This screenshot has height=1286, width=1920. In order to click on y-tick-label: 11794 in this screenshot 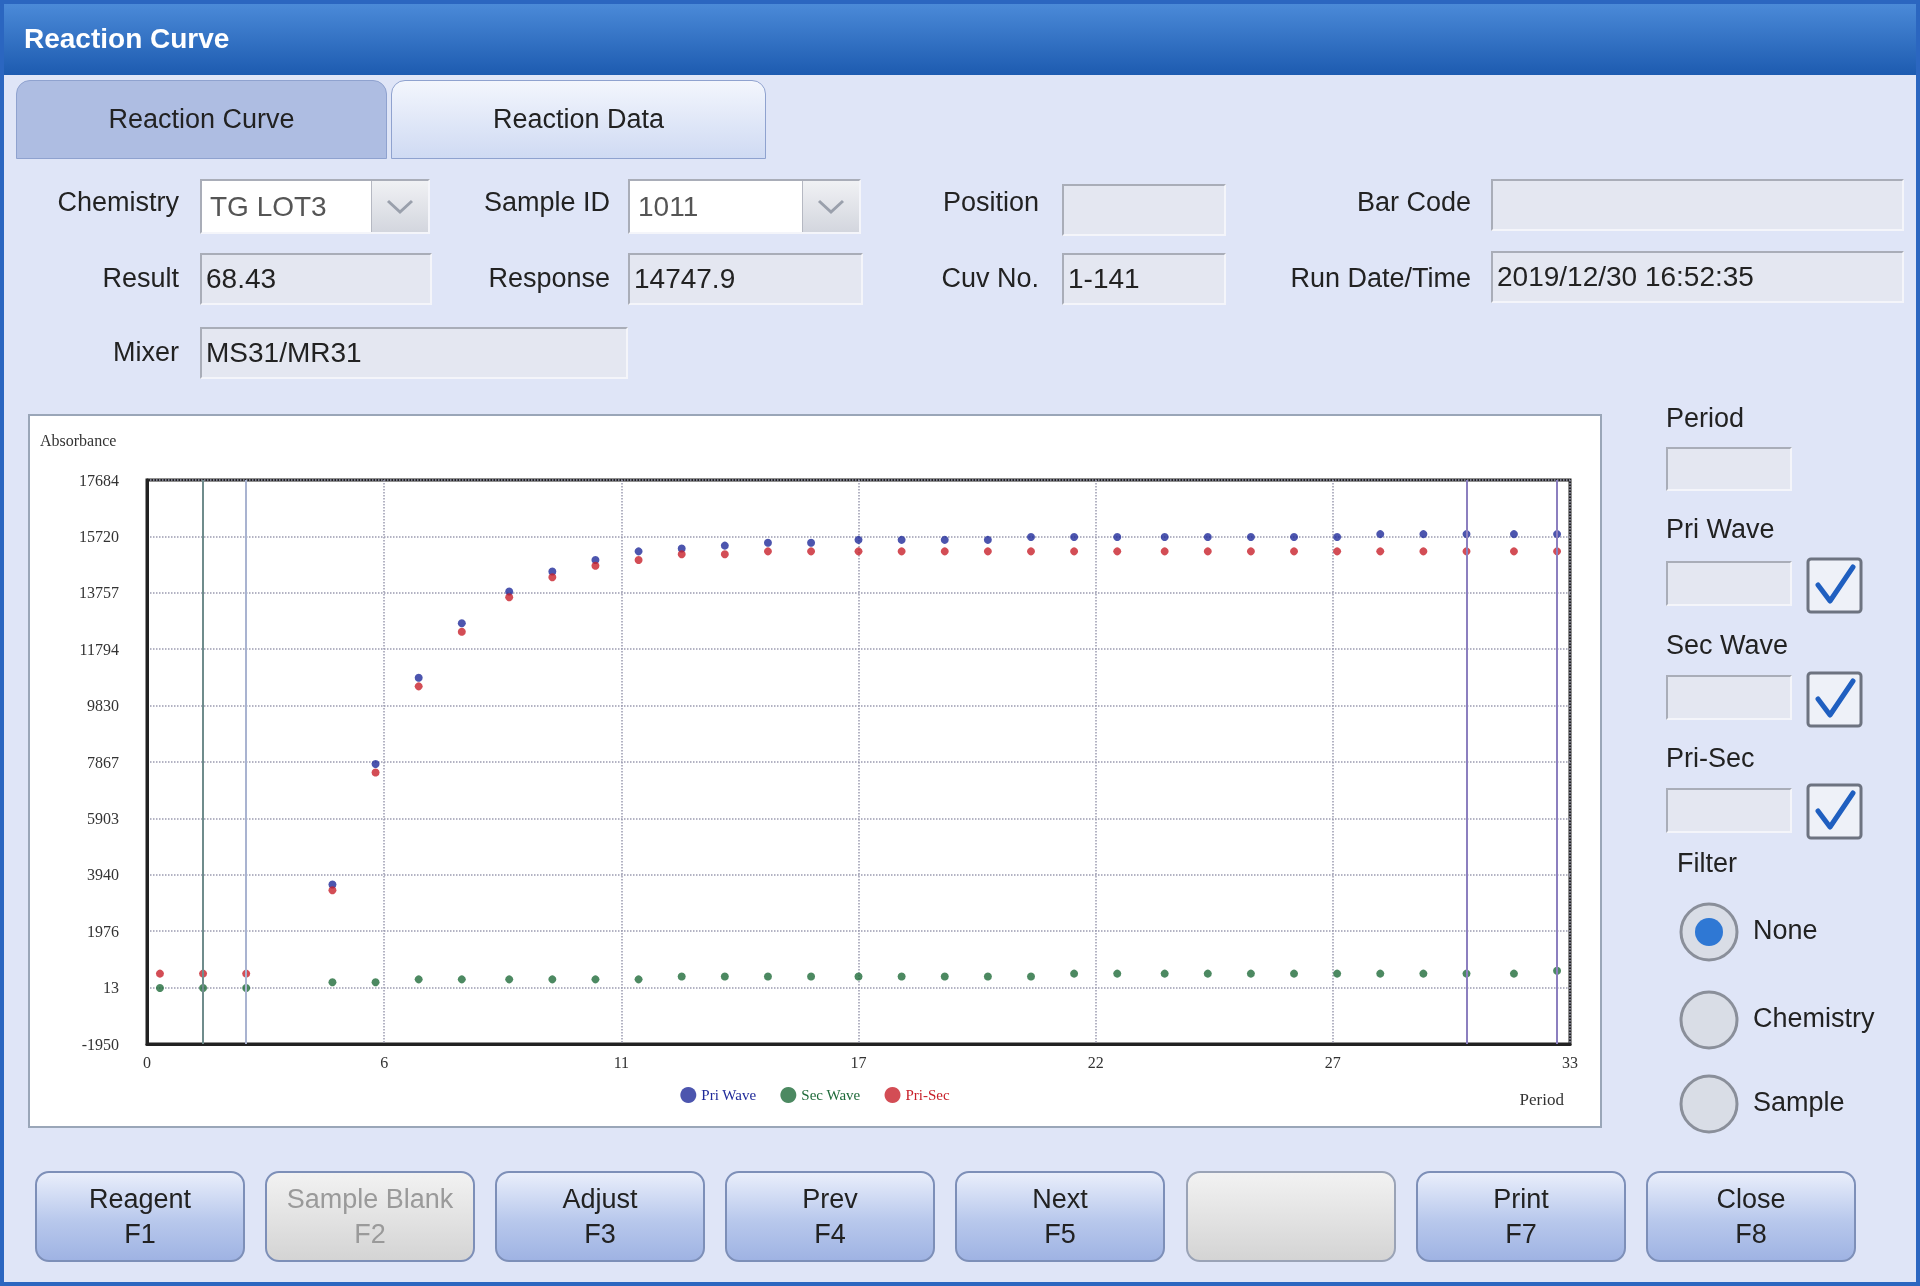, I will do `click(99, 649)`.